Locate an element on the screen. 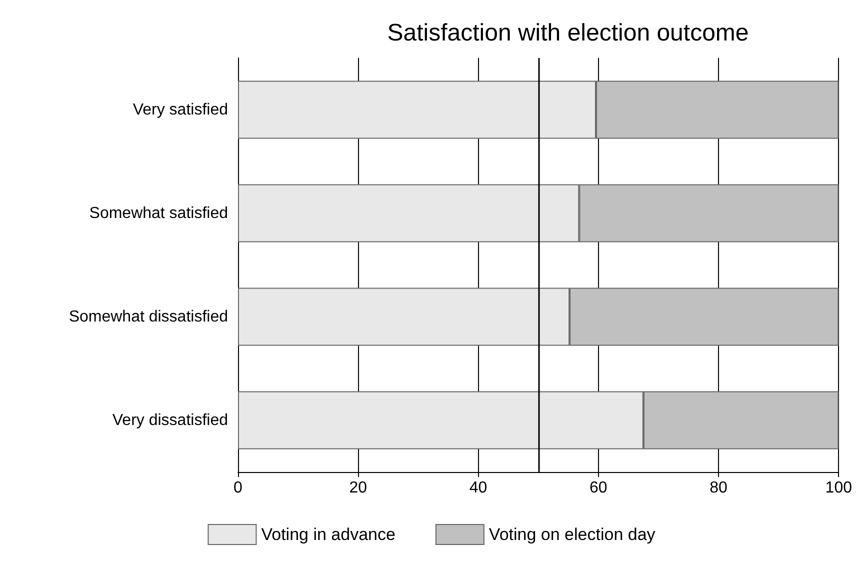  x-tick-label: 100 is located at coordinates (838, 488).